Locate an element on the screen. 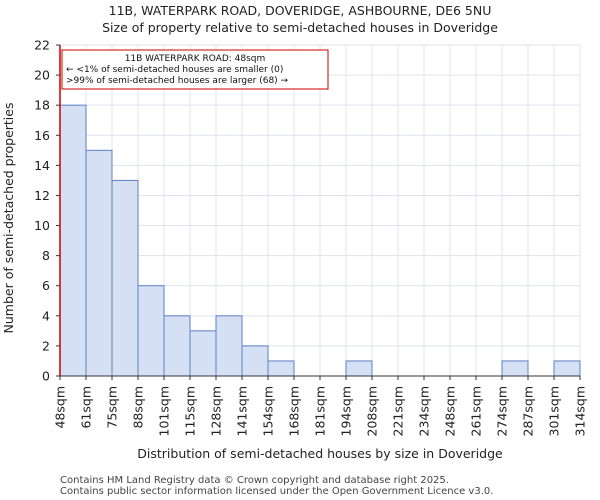 Image resolution: width=600 pixels, height=500 pixels. x-tick-label: 221sqm is located at coordinates (398, 411).